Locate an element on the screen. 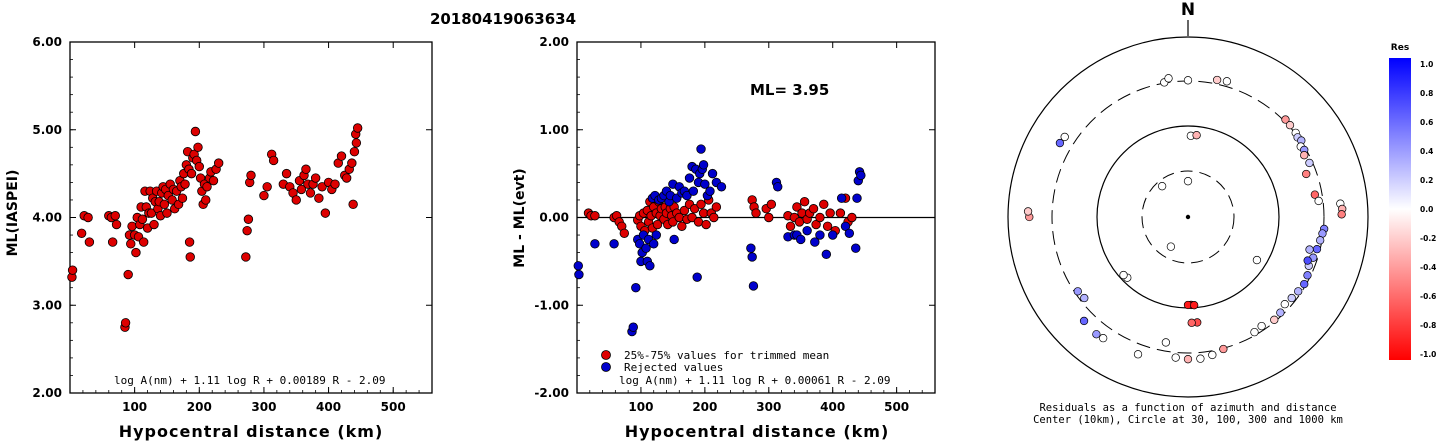 This screenshot has width=1437, height=441. colorbar-tick-label: -0.4 is located at coordinates (1428, 267).